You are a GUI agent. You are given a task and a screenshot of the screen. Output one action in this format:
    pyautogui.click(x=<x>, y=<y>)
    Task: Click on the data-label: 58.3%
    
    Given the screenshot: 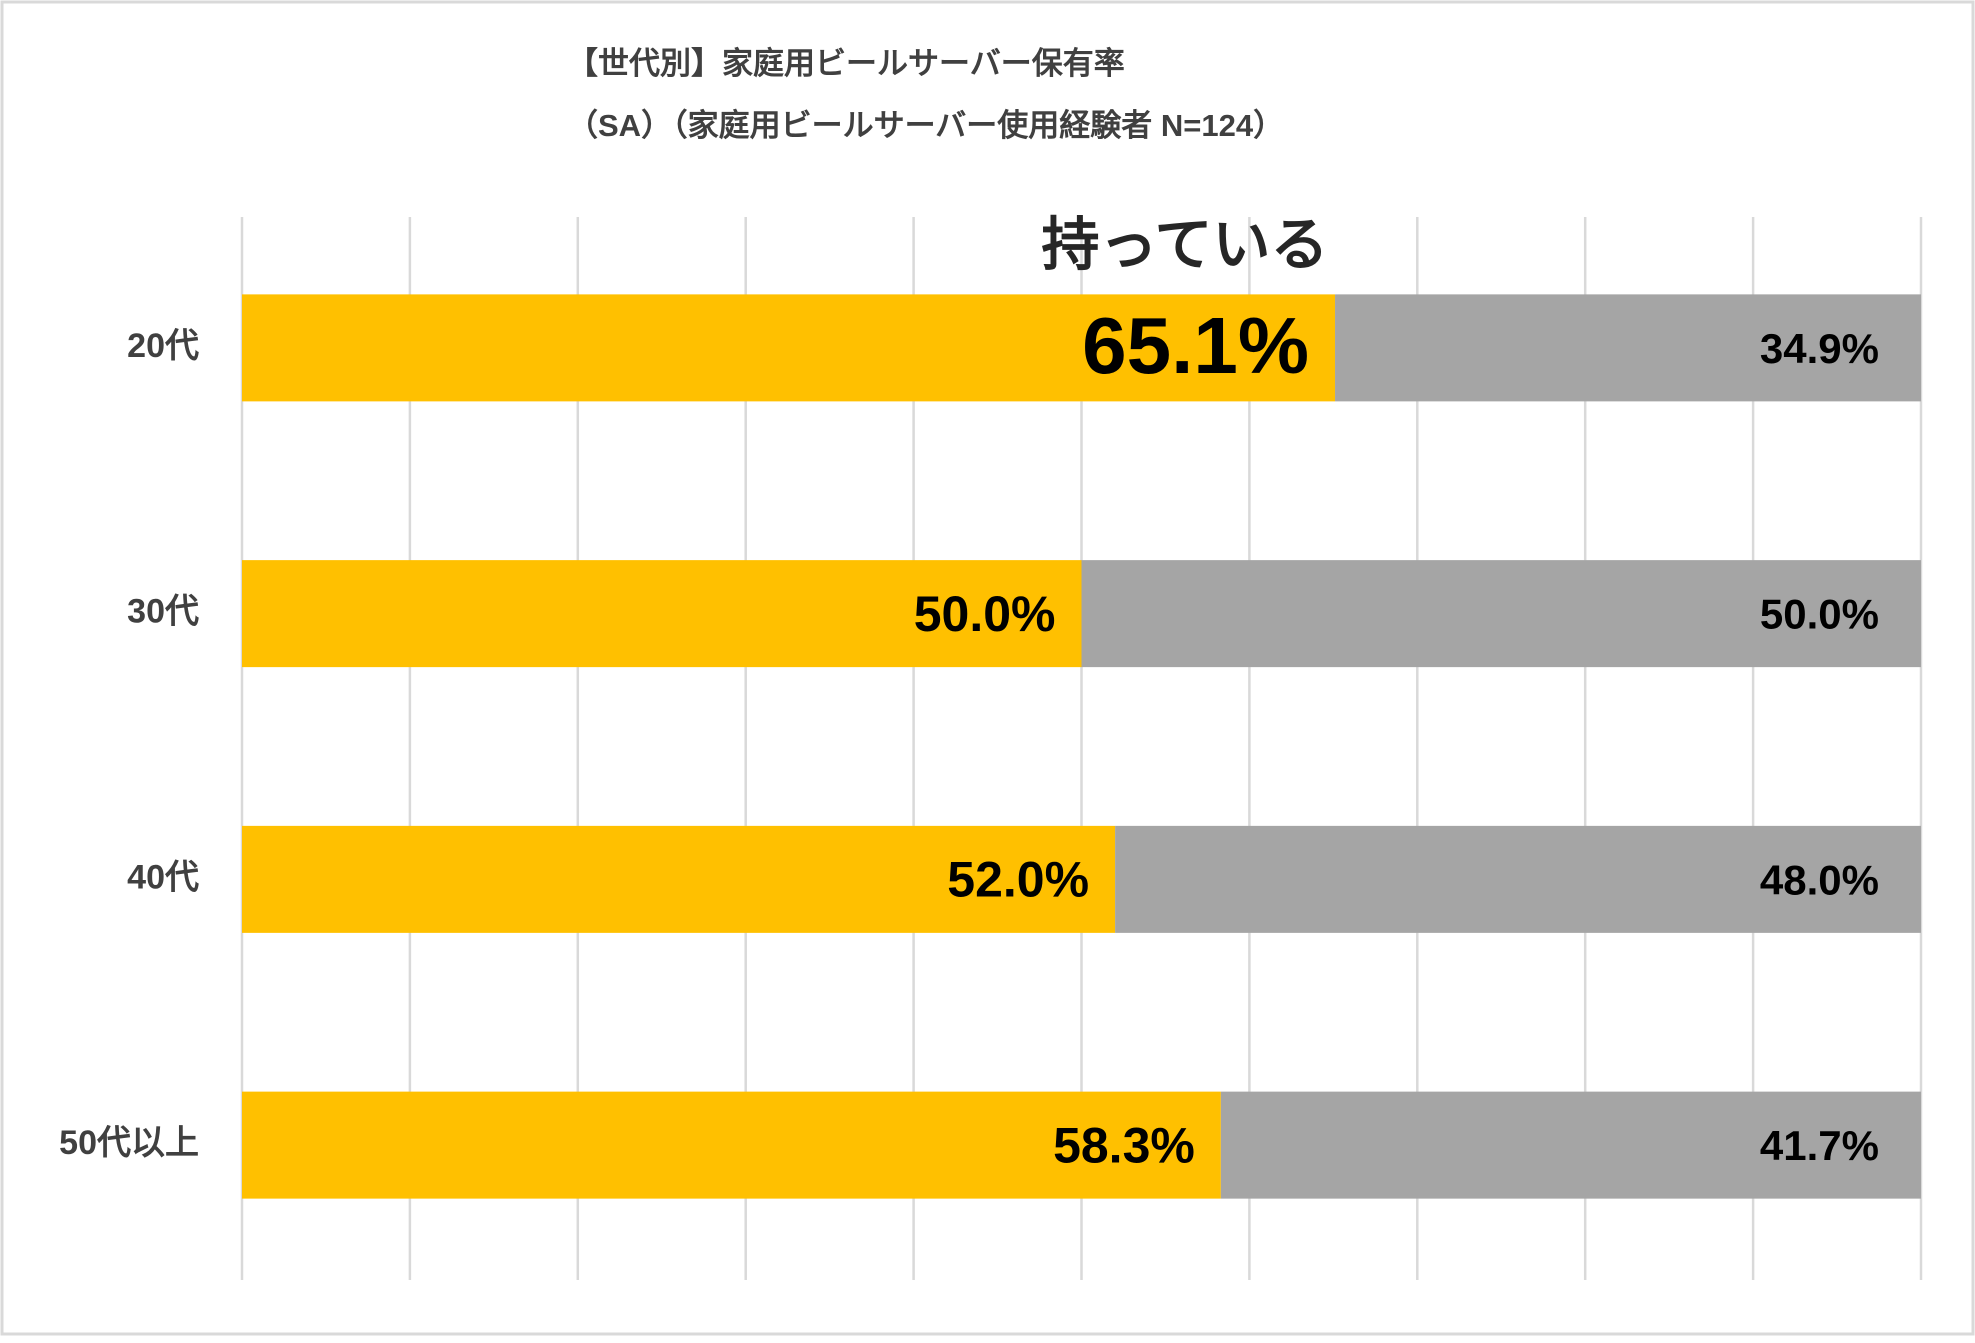 What is the action you would take?
    pyautogui.click(x=1124, y=1145)
    